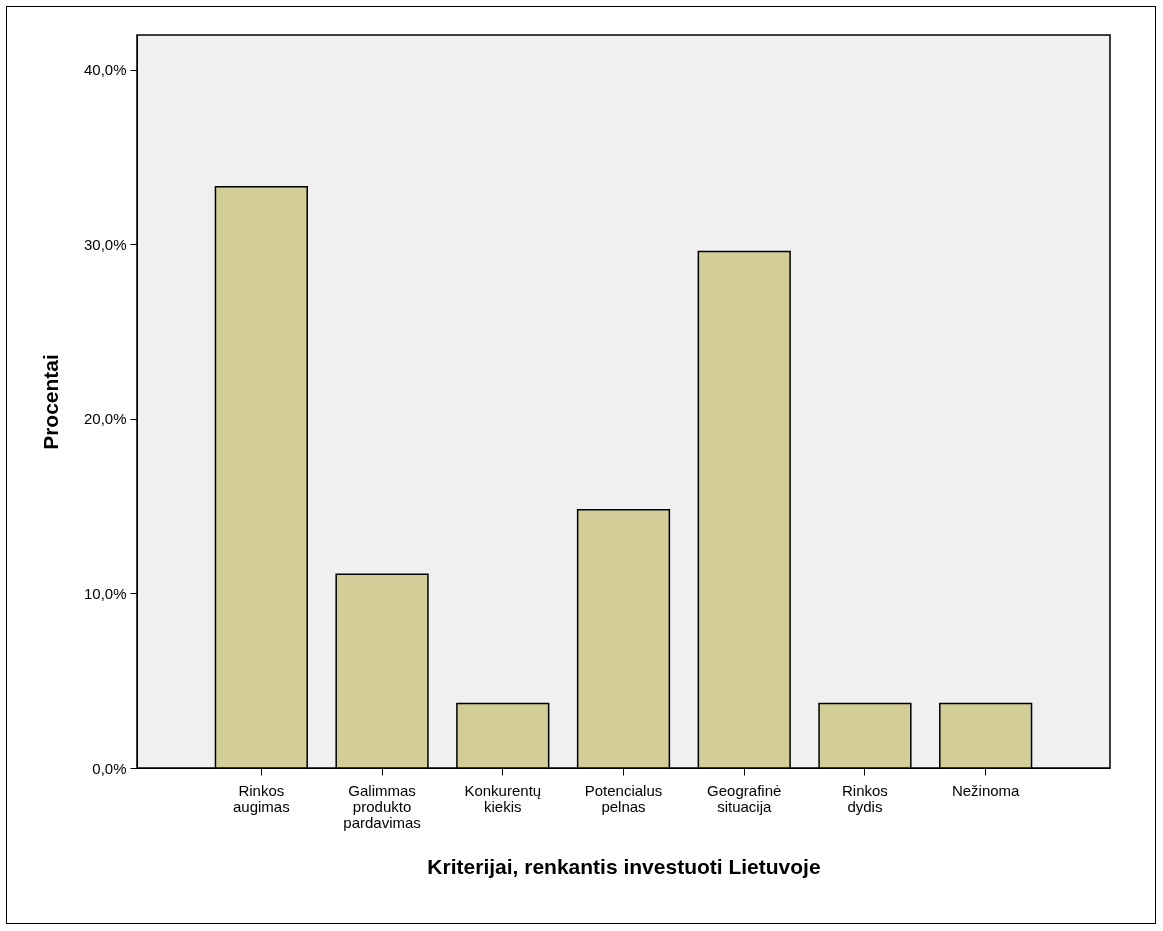  What do you see at coordinates (744, 798) in the screenshot?
I see `x-tick-label: Geografinė situacija` at bounding box center [744, 798].